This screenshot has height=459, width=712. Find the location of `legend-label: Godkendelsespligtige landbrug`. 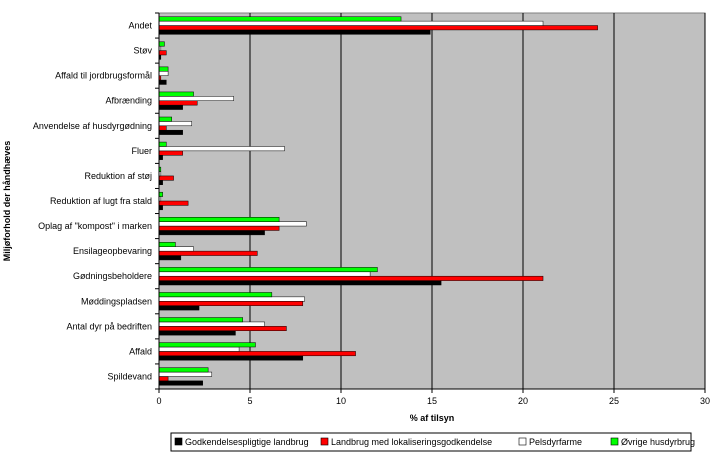

legend-label: Godkendelsespligtige landbrug is located at coordinates (247, 442).